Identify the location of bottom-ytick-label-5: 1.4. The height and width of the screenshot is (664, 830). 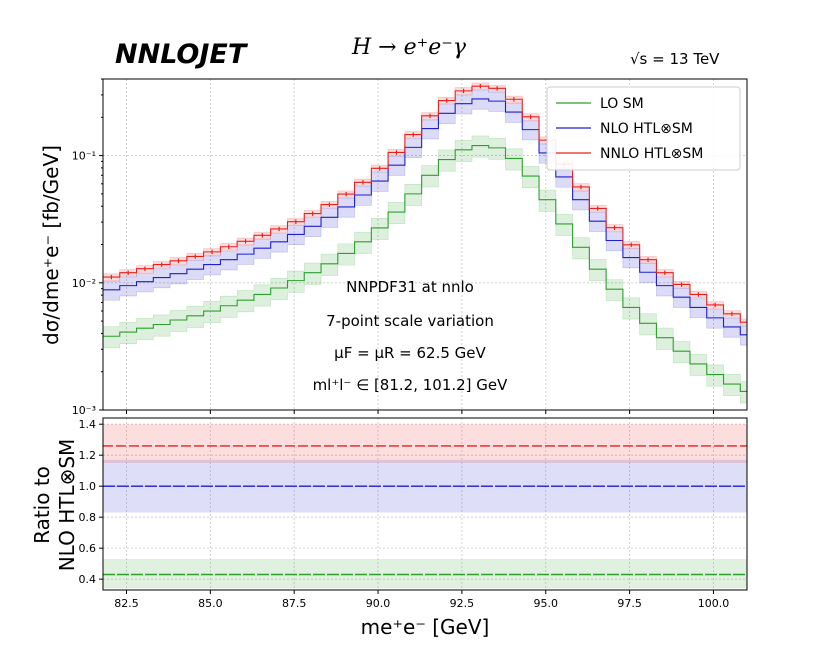
(88, 424).